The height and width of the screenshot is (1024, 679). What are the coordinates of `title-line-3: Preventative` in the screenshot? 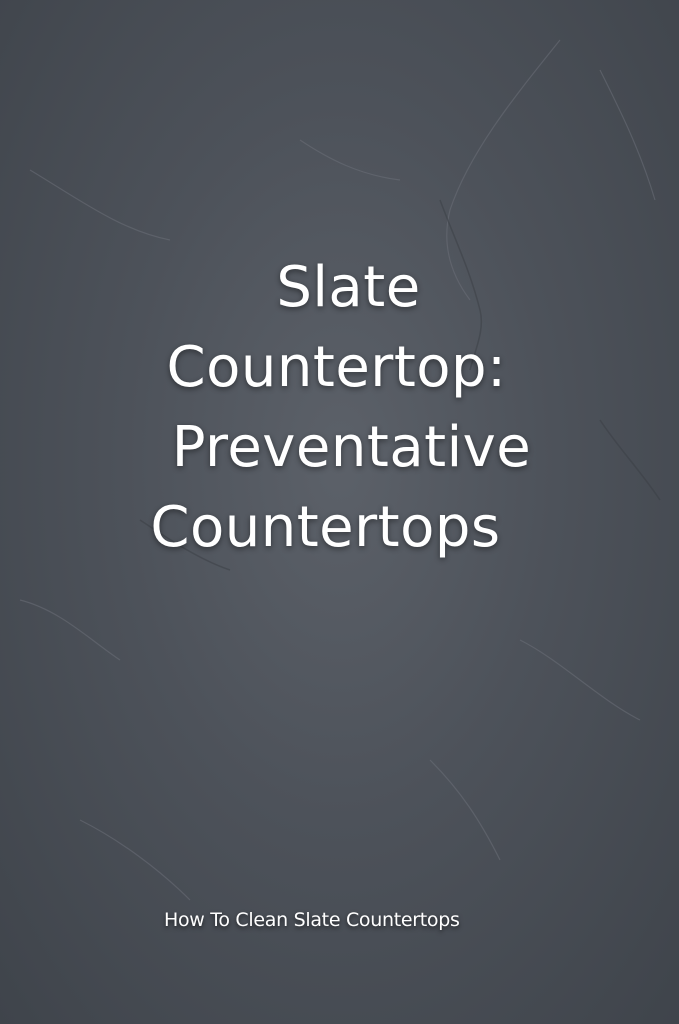 It's located at (351, 447).